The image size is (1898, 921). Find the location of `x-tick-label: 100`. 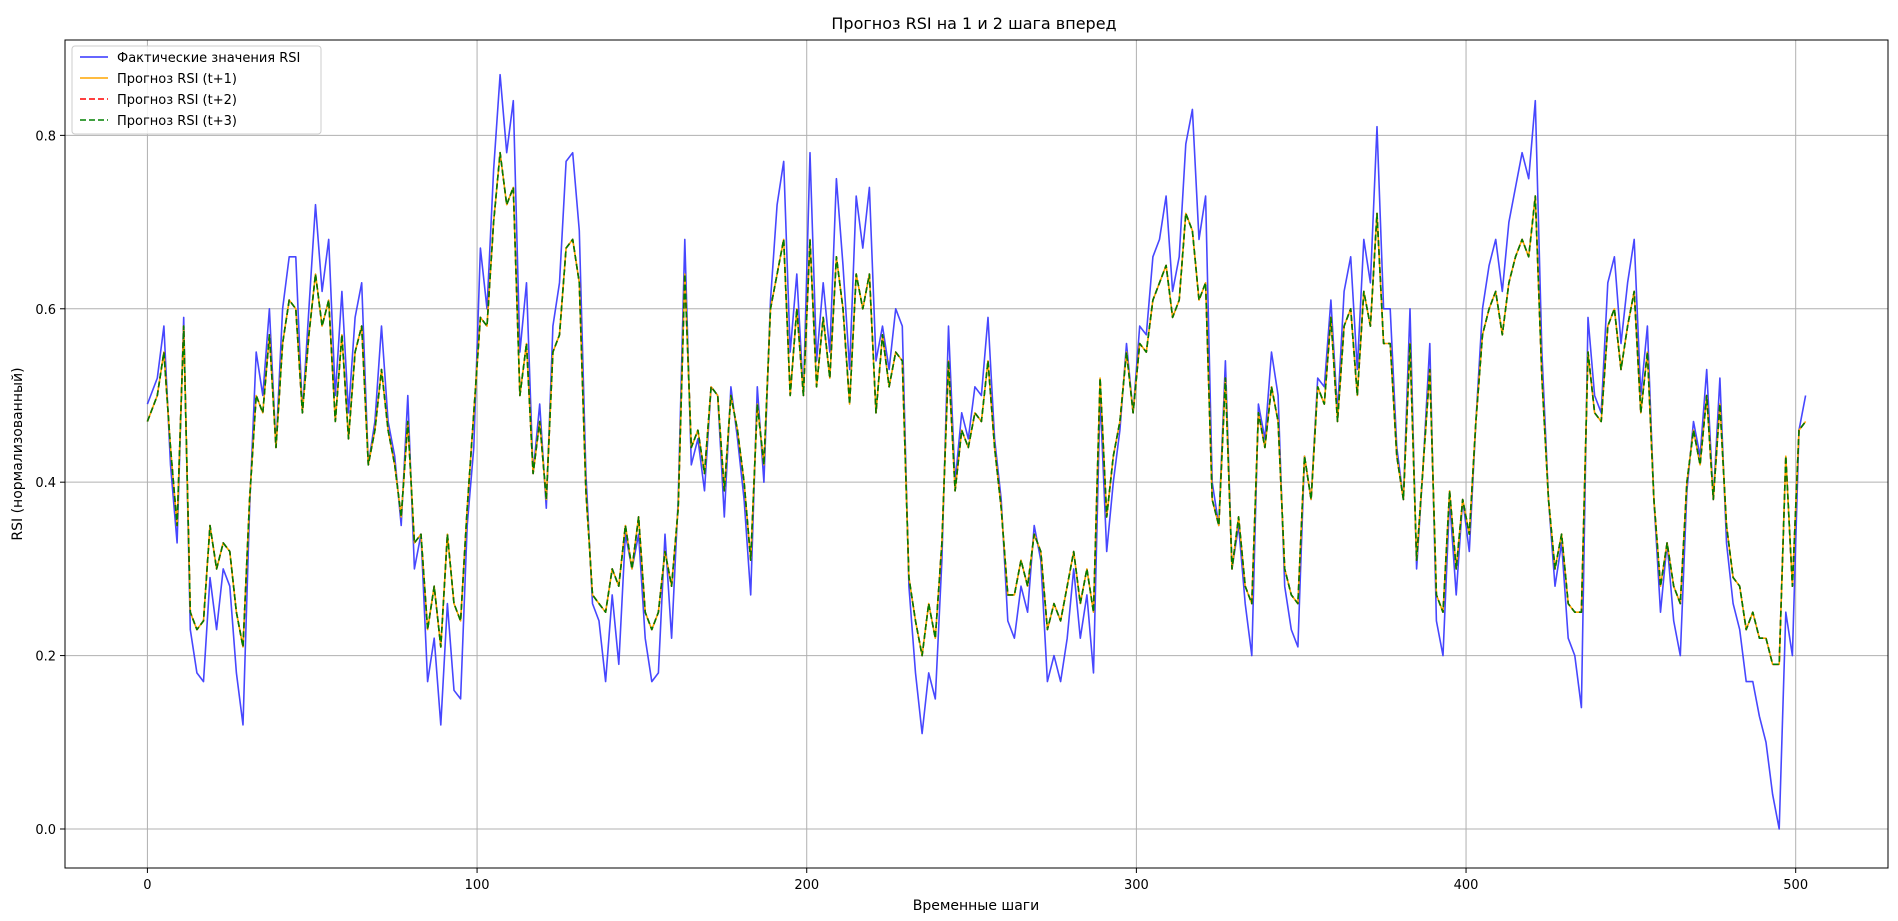

x-tick-label: 100 is located at coordinates (477, 885).